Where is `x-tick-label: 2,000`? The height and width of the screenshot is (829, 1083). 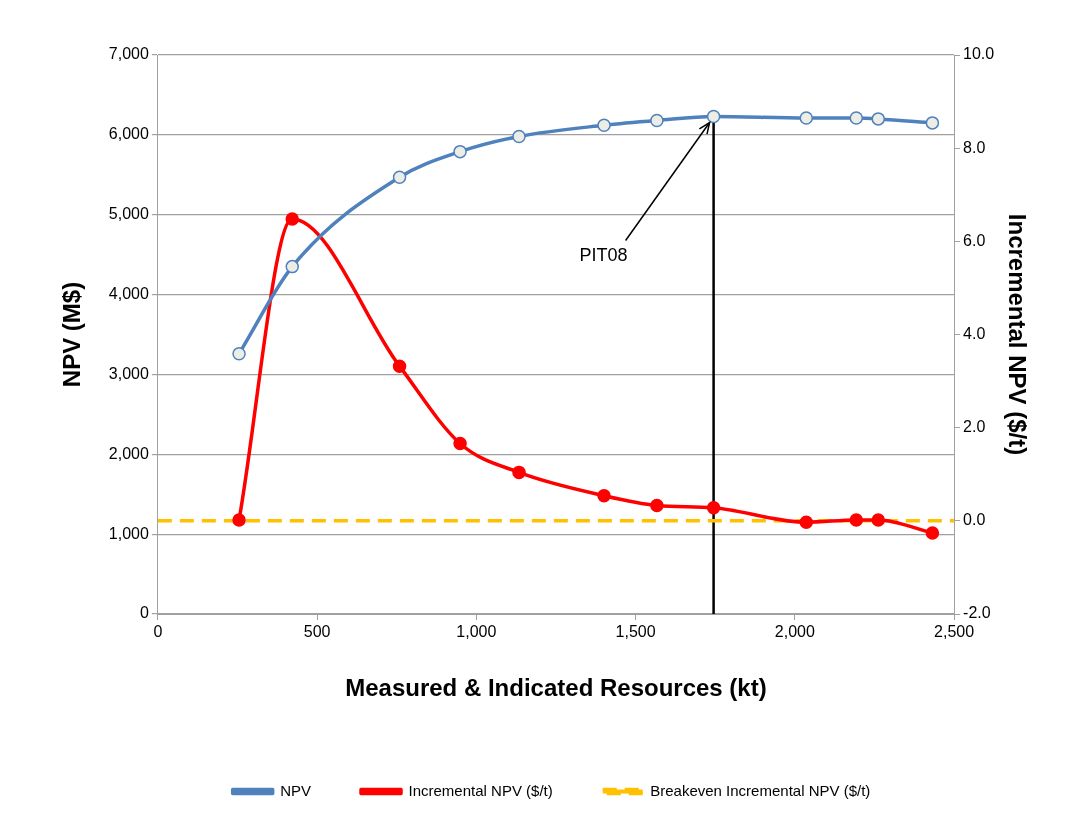 x-tick-label: 2,000 is located at coordinates (794, 632).